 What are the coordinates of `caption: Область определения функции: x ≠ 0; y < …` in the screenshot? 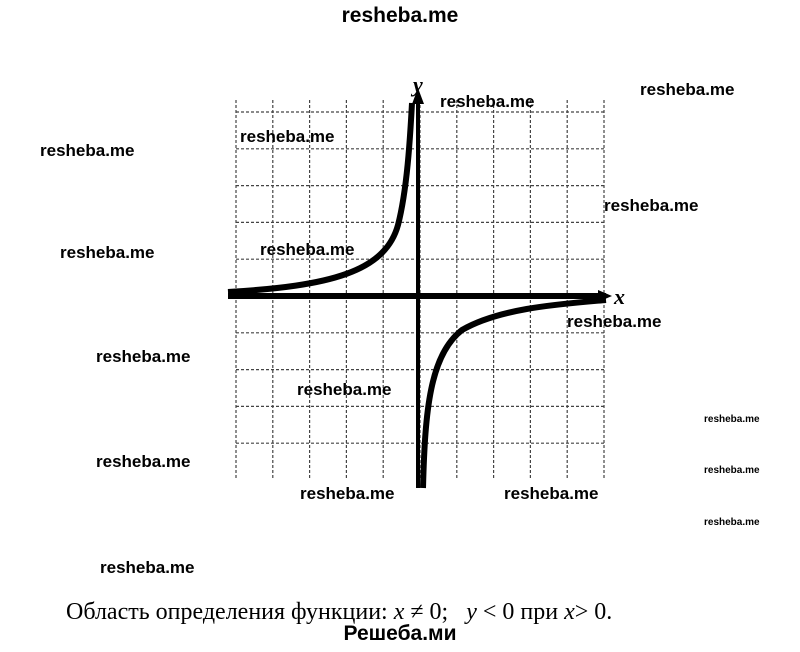 It's located at (327, 612).